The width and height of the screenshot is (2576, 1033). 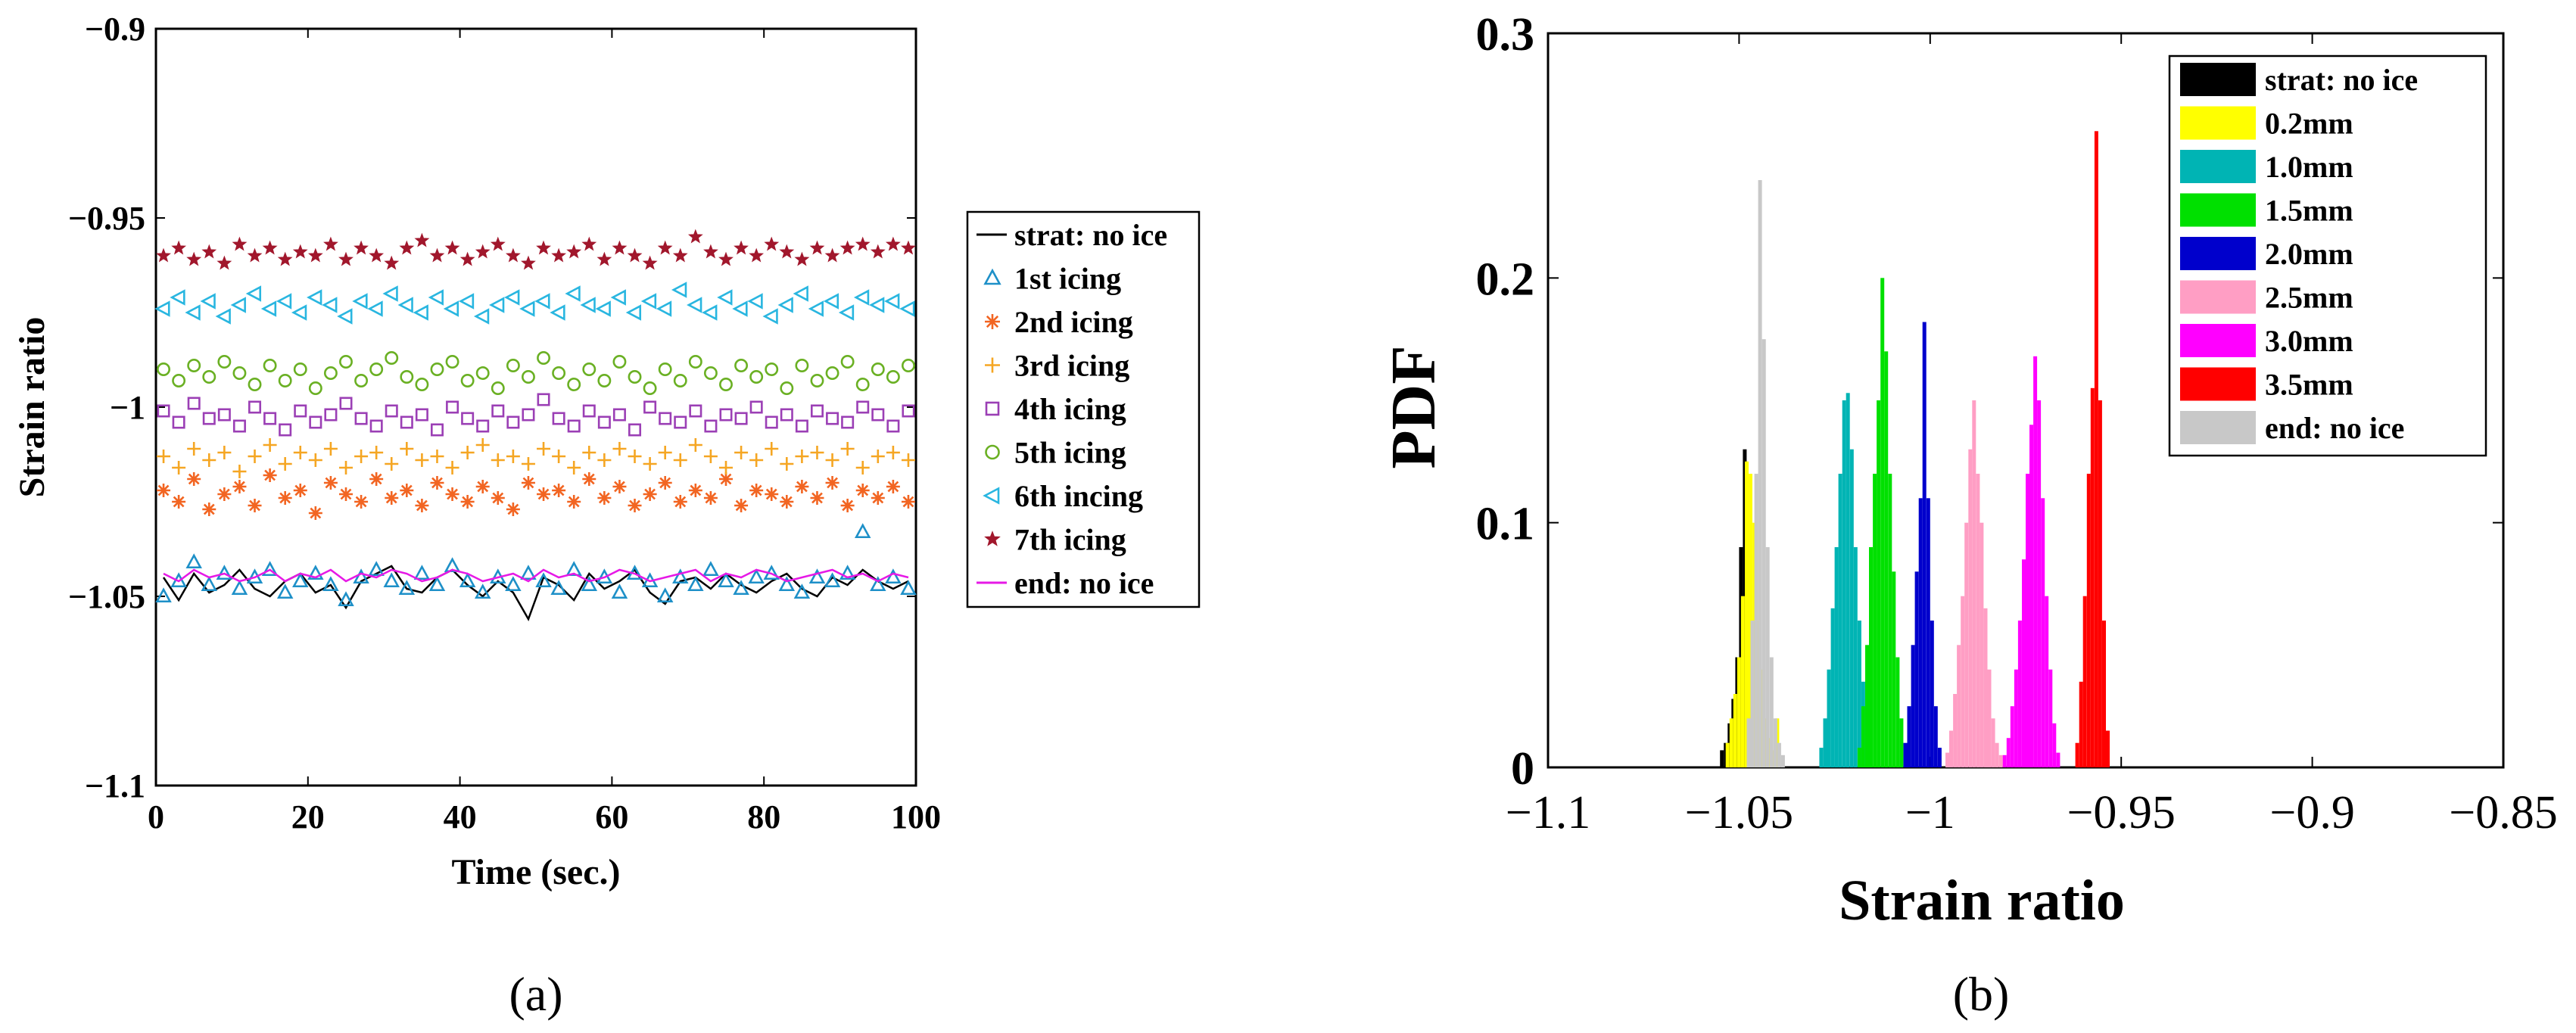 I want to click on panel-b-y-tick-label: 0.3, so click(x=1505, y=35).